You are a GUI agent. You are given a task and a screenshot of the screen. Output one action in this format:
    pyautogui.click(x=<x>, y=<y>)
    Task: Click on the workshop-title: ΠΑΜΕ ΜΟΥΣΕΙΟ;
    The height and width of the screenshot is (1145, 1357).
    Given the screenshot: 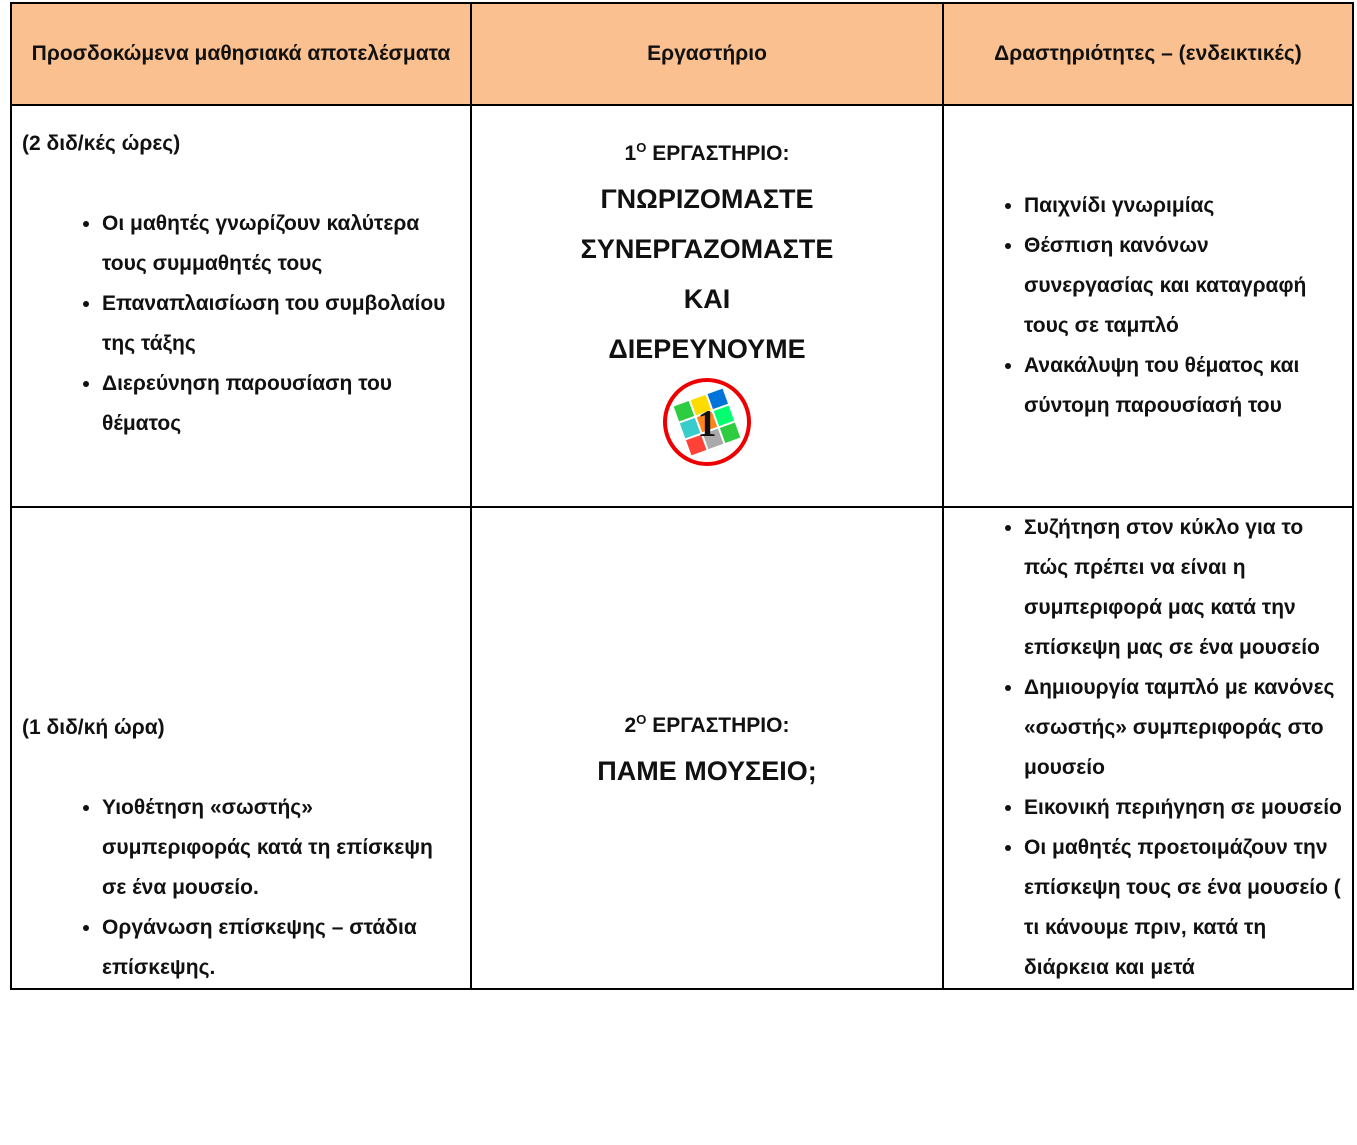 What is the action you would take?
    pyautogui.click(x=707, y=771)
    